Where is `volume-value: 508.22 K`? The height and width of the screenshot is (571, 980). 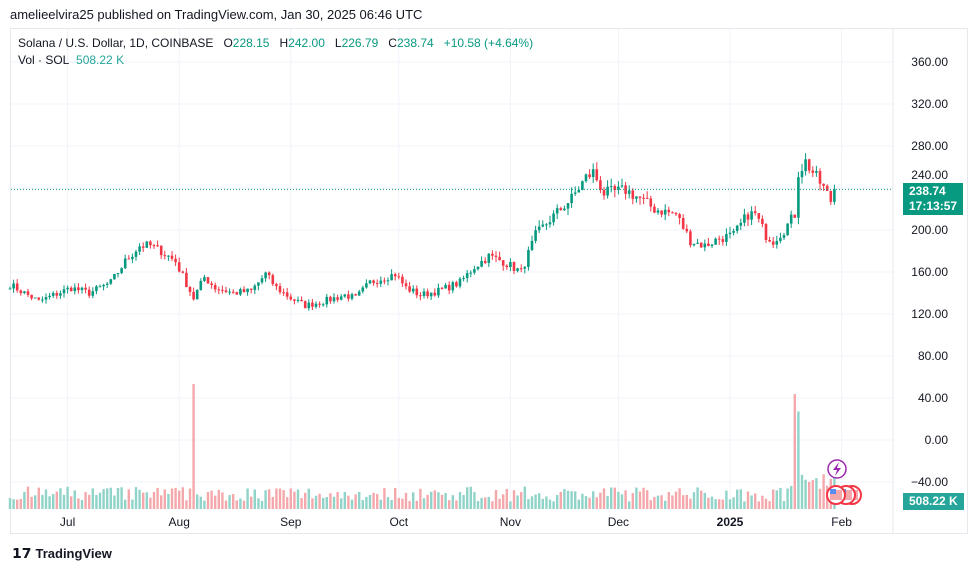 volume-value: 508.22 K is located at coordinates (100, 60).